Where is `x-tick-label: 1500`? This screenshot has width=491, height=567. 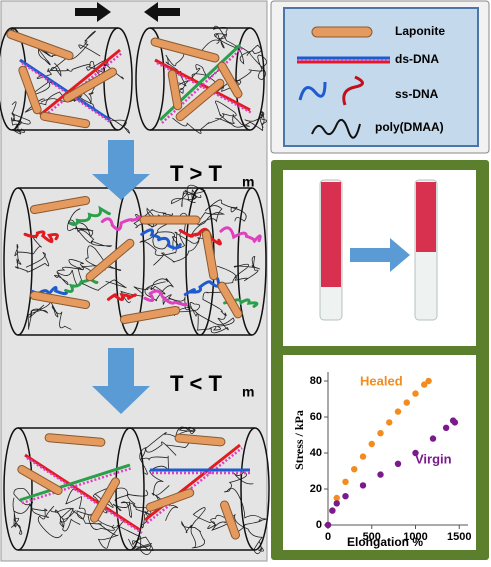 x-tick-label: 1500 is located at coordinates (459, 537).